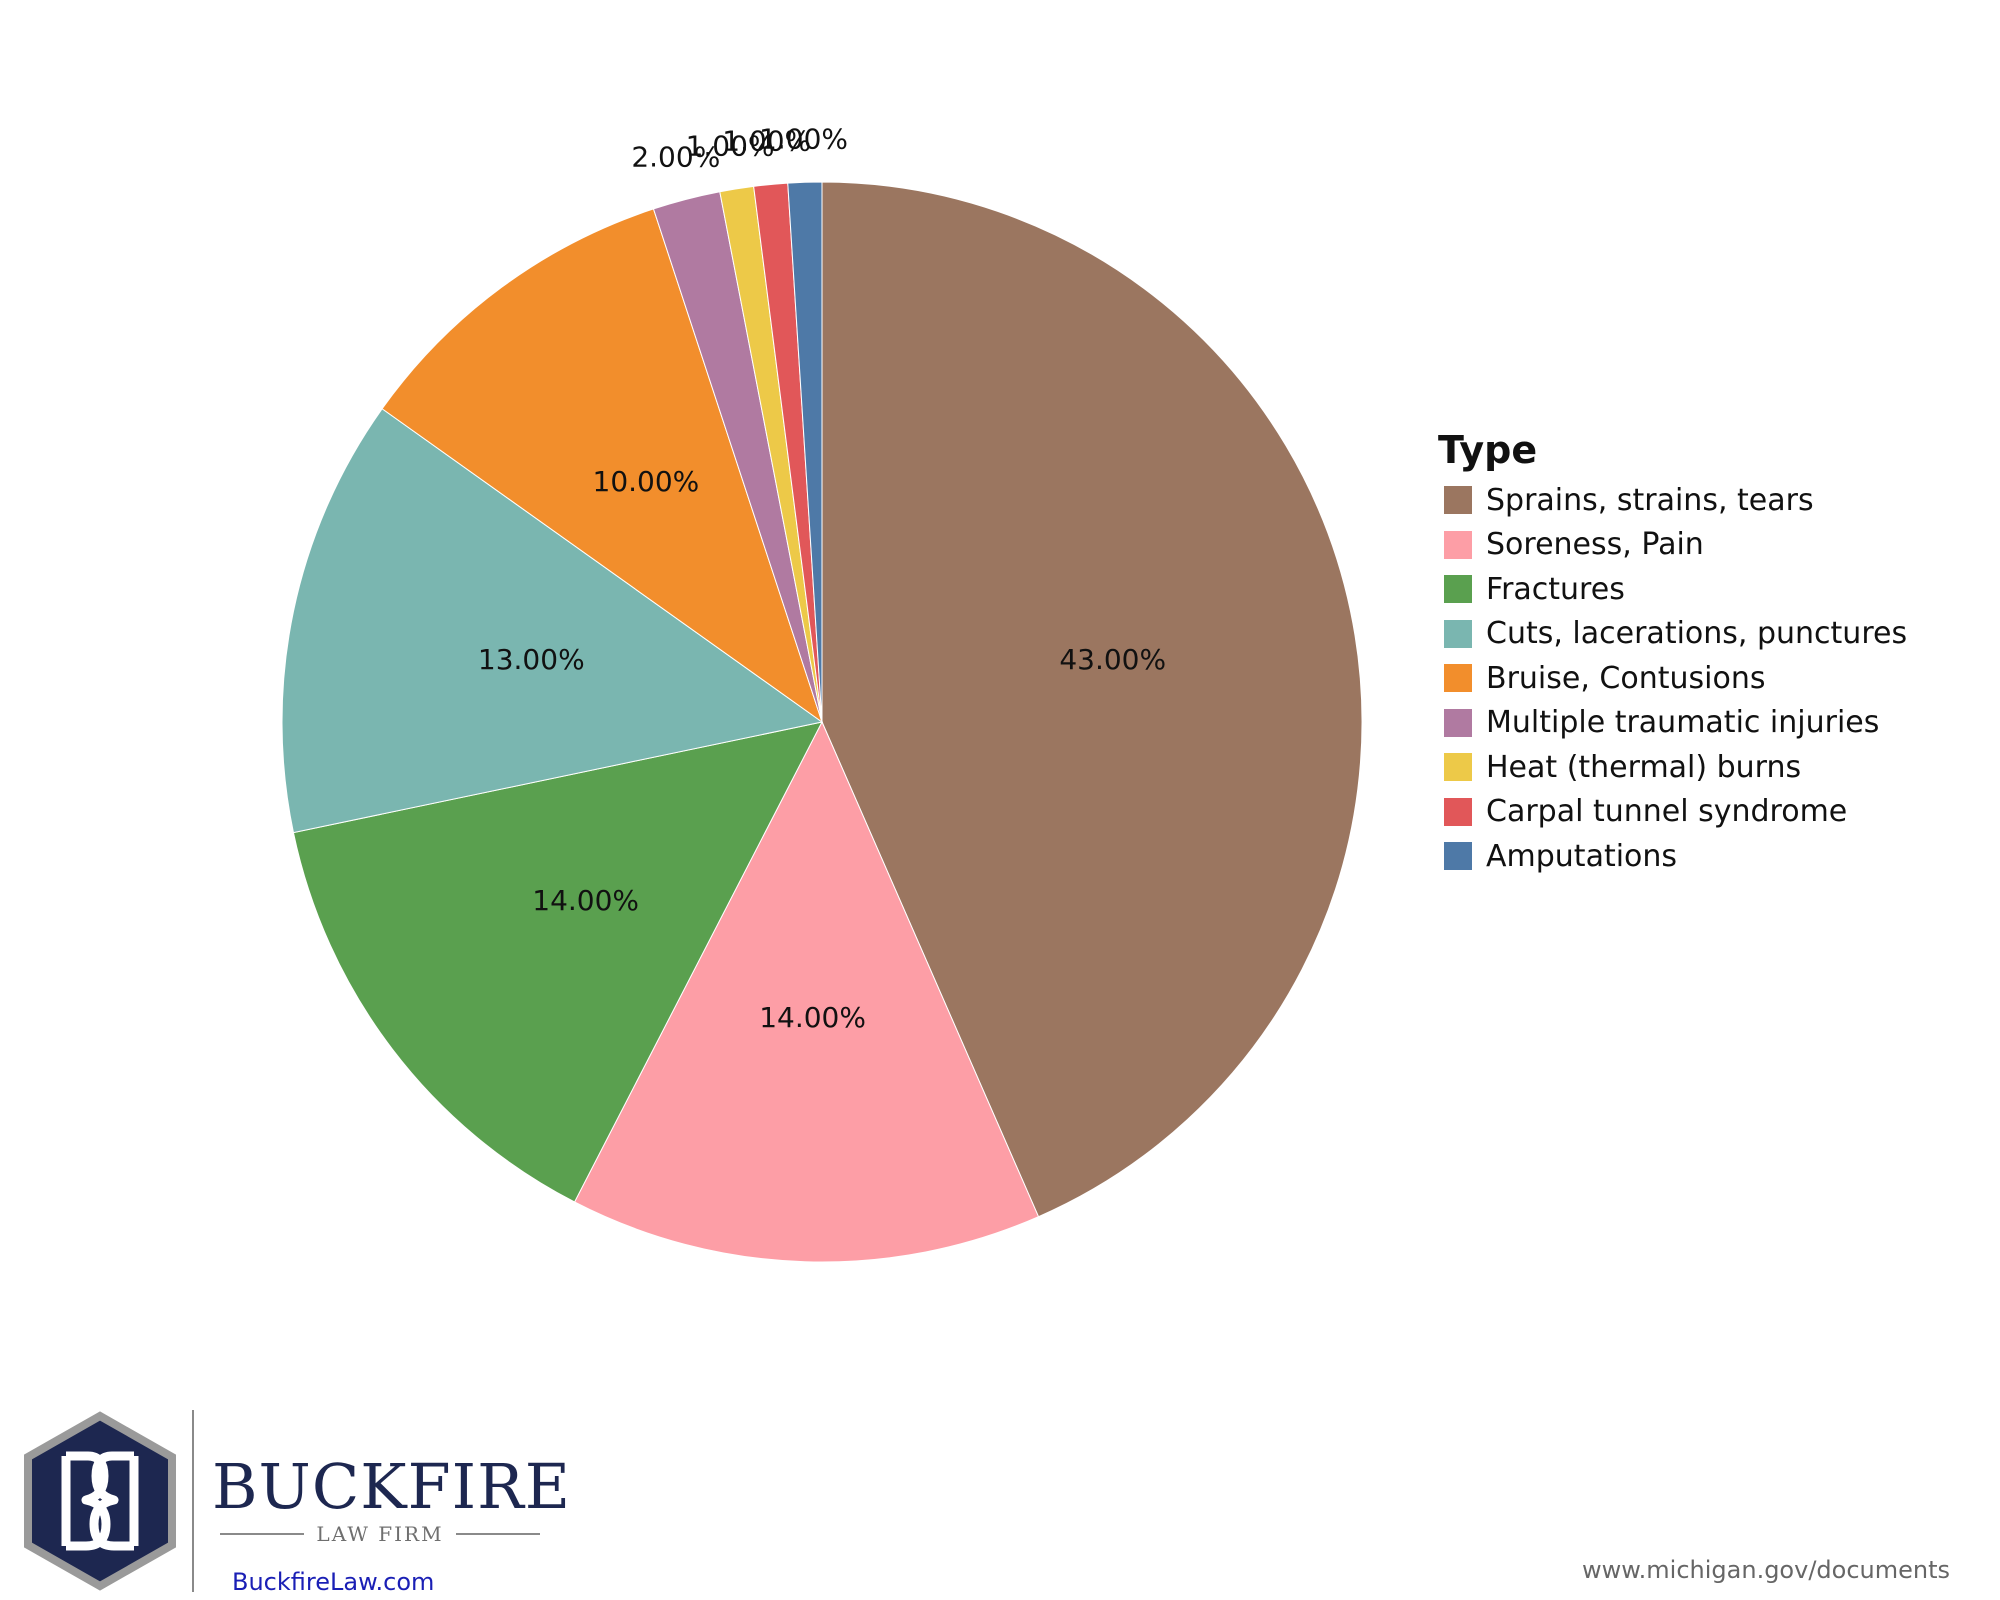 The image size is (2000, 1600). I want to click on legend-label: Carpal tunnel syndrome, so click(1667, 812).